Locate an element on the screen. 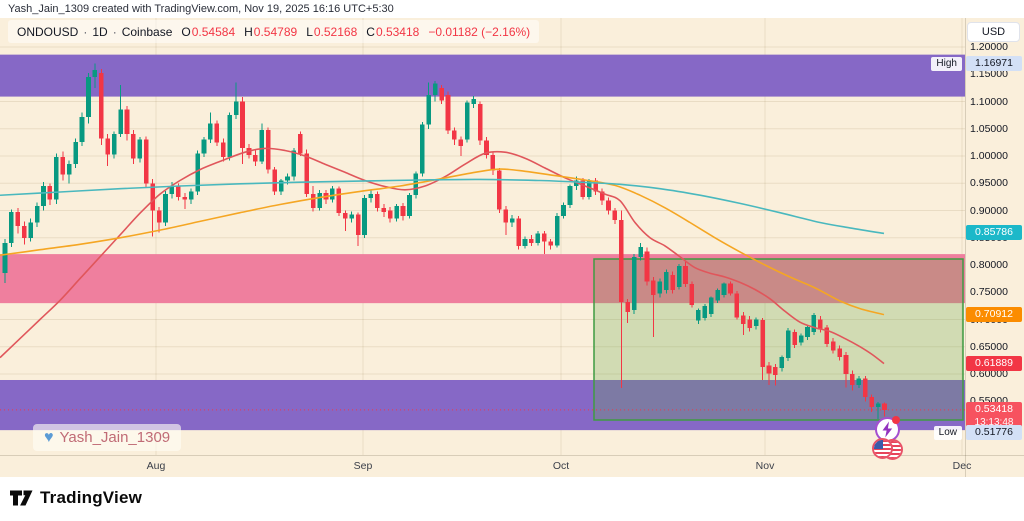 This screenshot has width=1024, height=521. price-tick-label: 0.60000 is located at coordinates (989, 374).